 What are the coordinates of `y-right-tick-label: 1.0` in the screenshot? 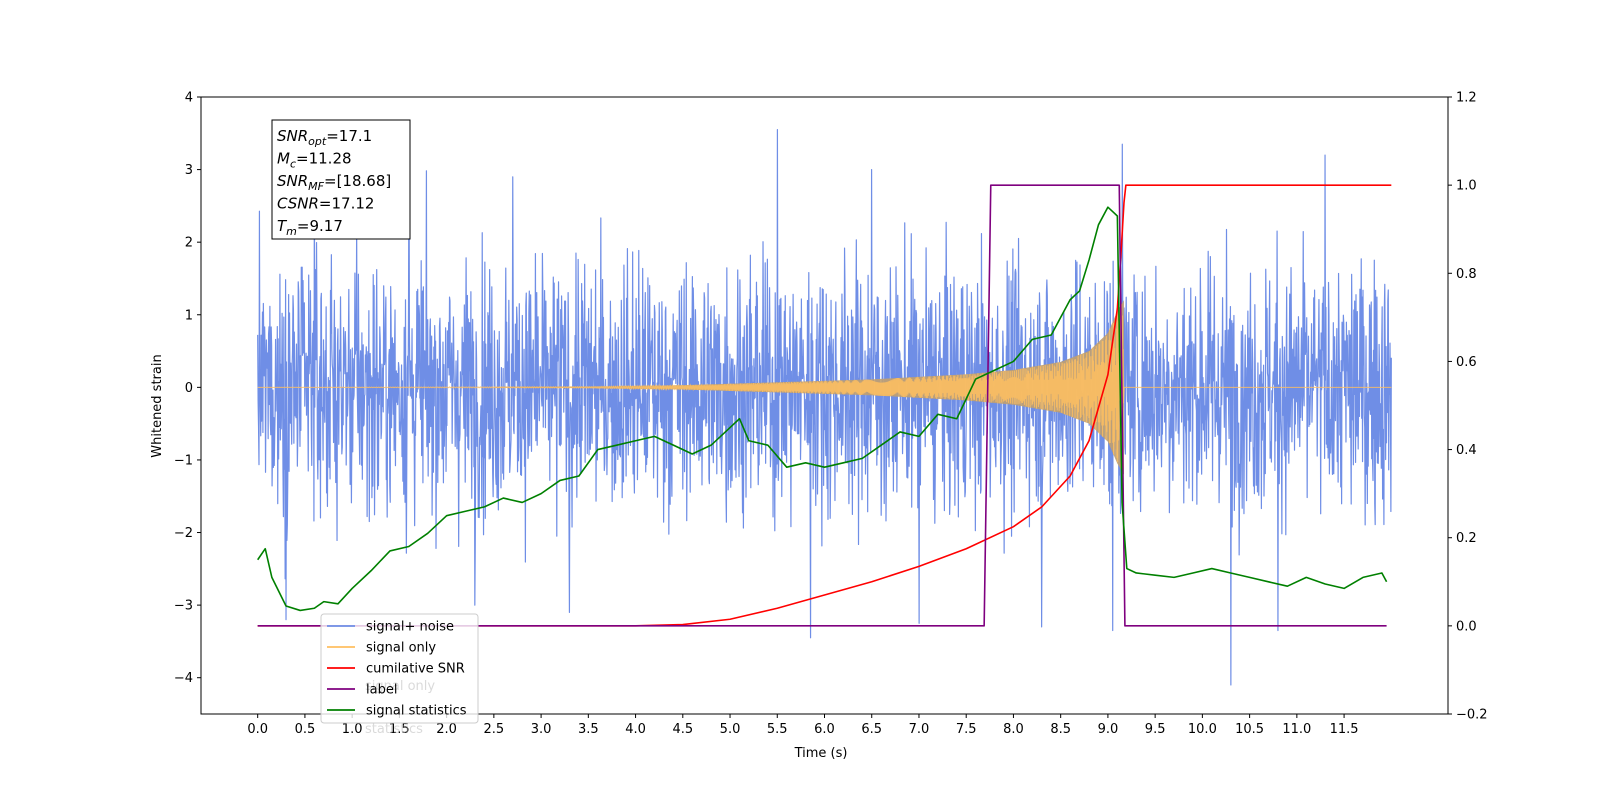 It's located at (1466, 186).